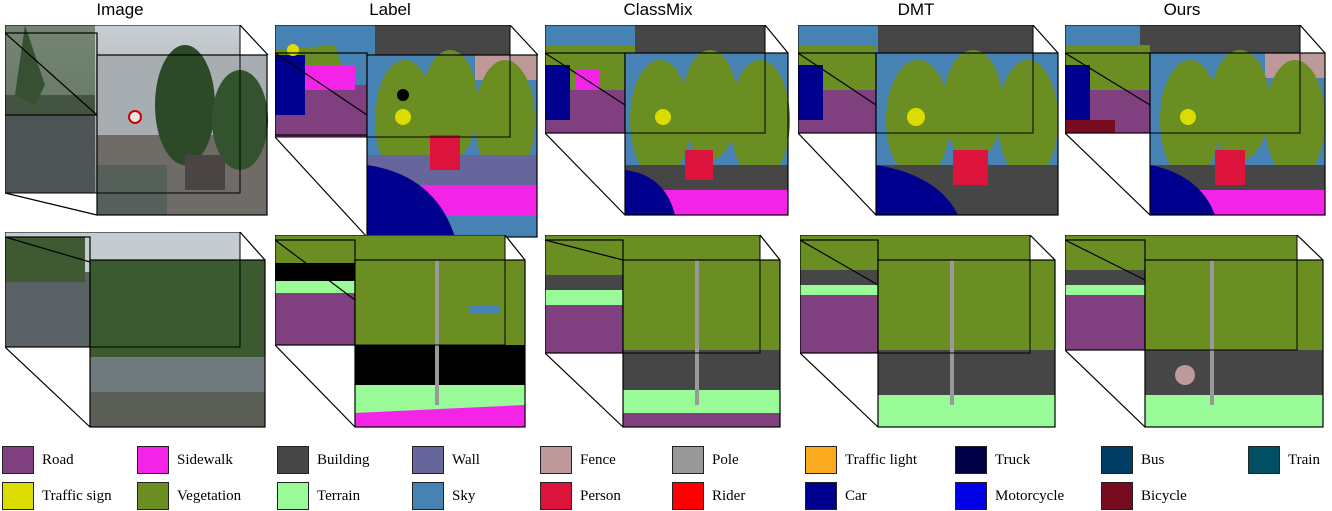  Describe the element at coordinates (658, 9) in the screenshot. I see `column-title-classmix: ClassMix` at that location.